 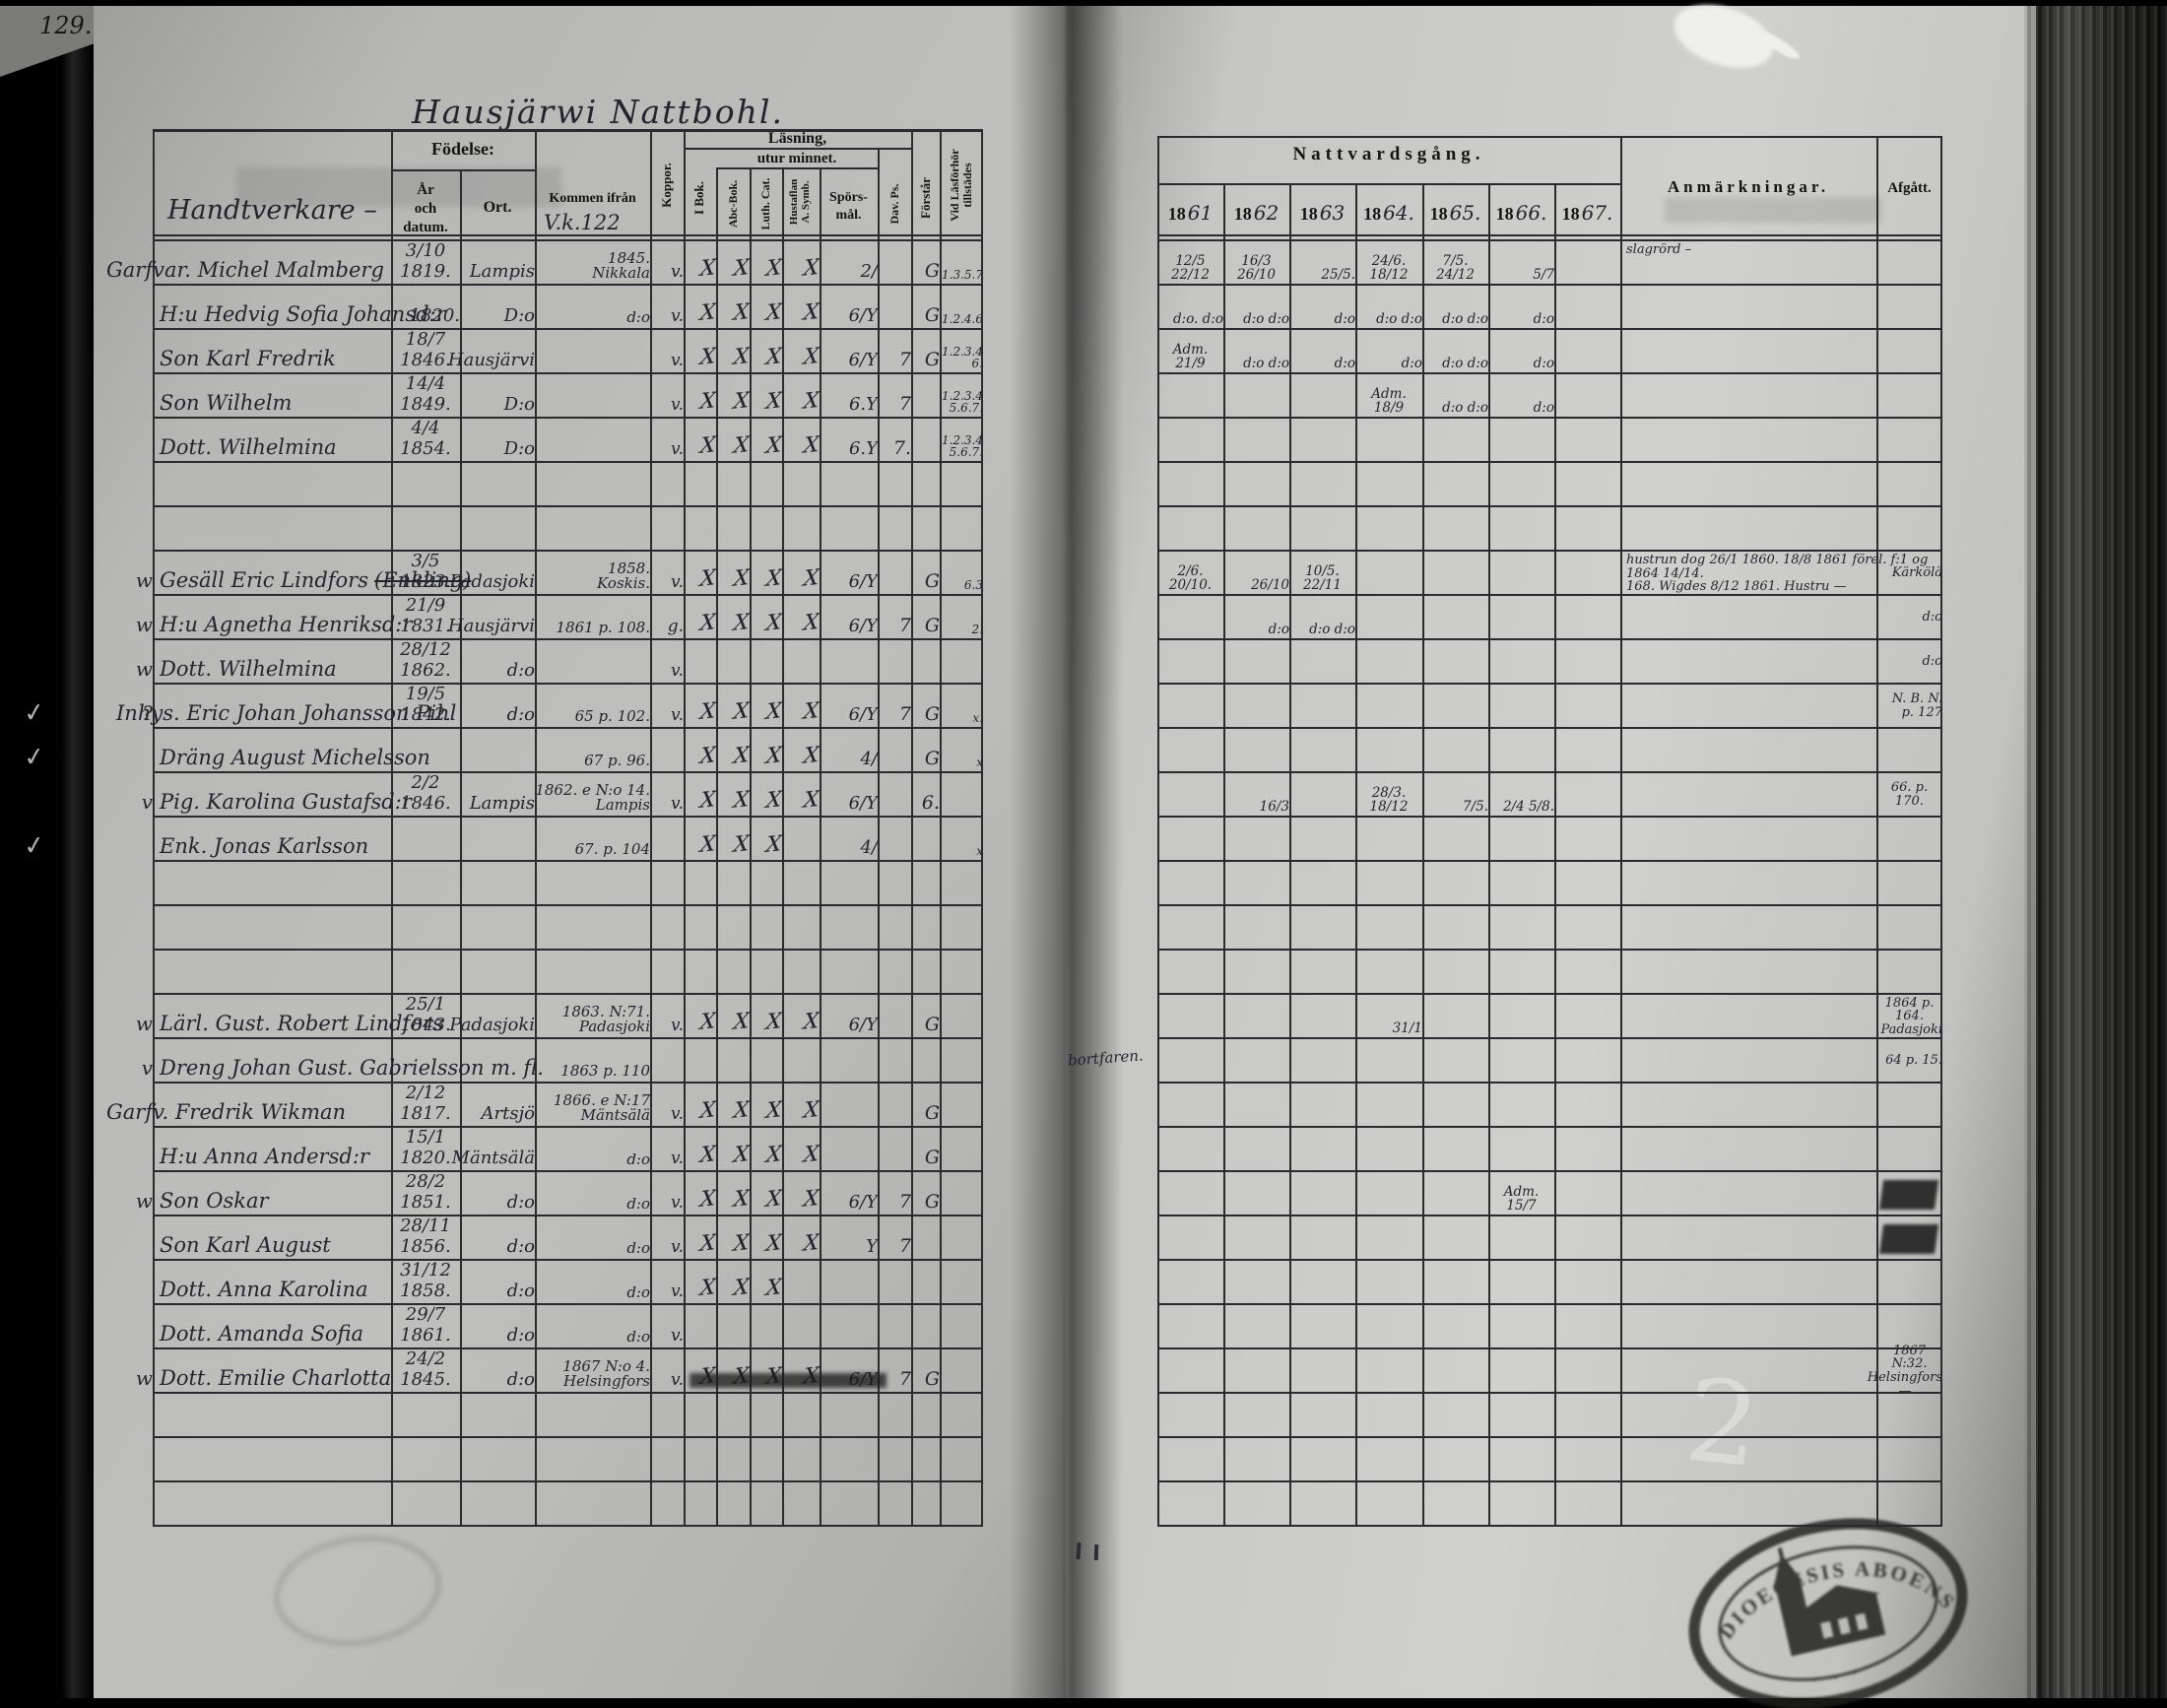 I want to click on communion-mark: 25/5., so click(x=1338, y=274).